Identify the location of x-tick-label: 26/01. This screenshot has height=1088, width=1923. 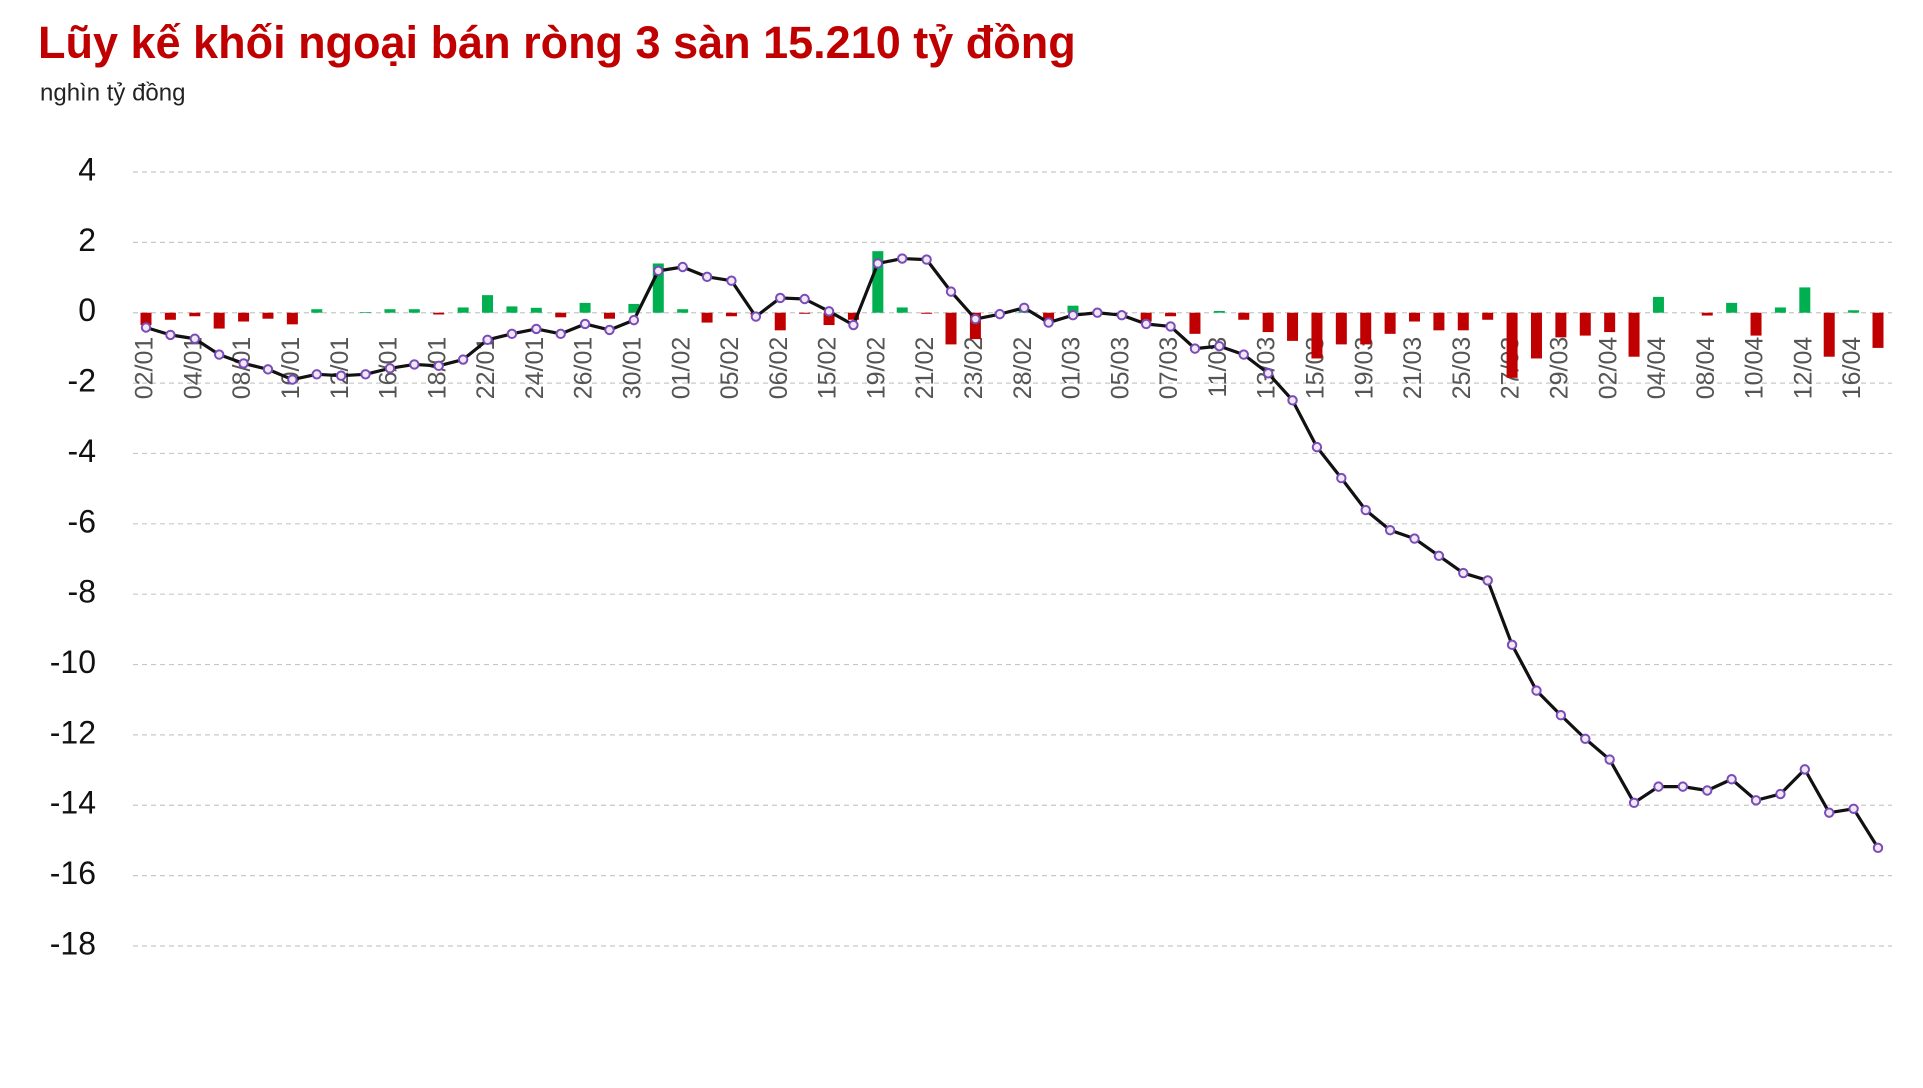
(584, 368).